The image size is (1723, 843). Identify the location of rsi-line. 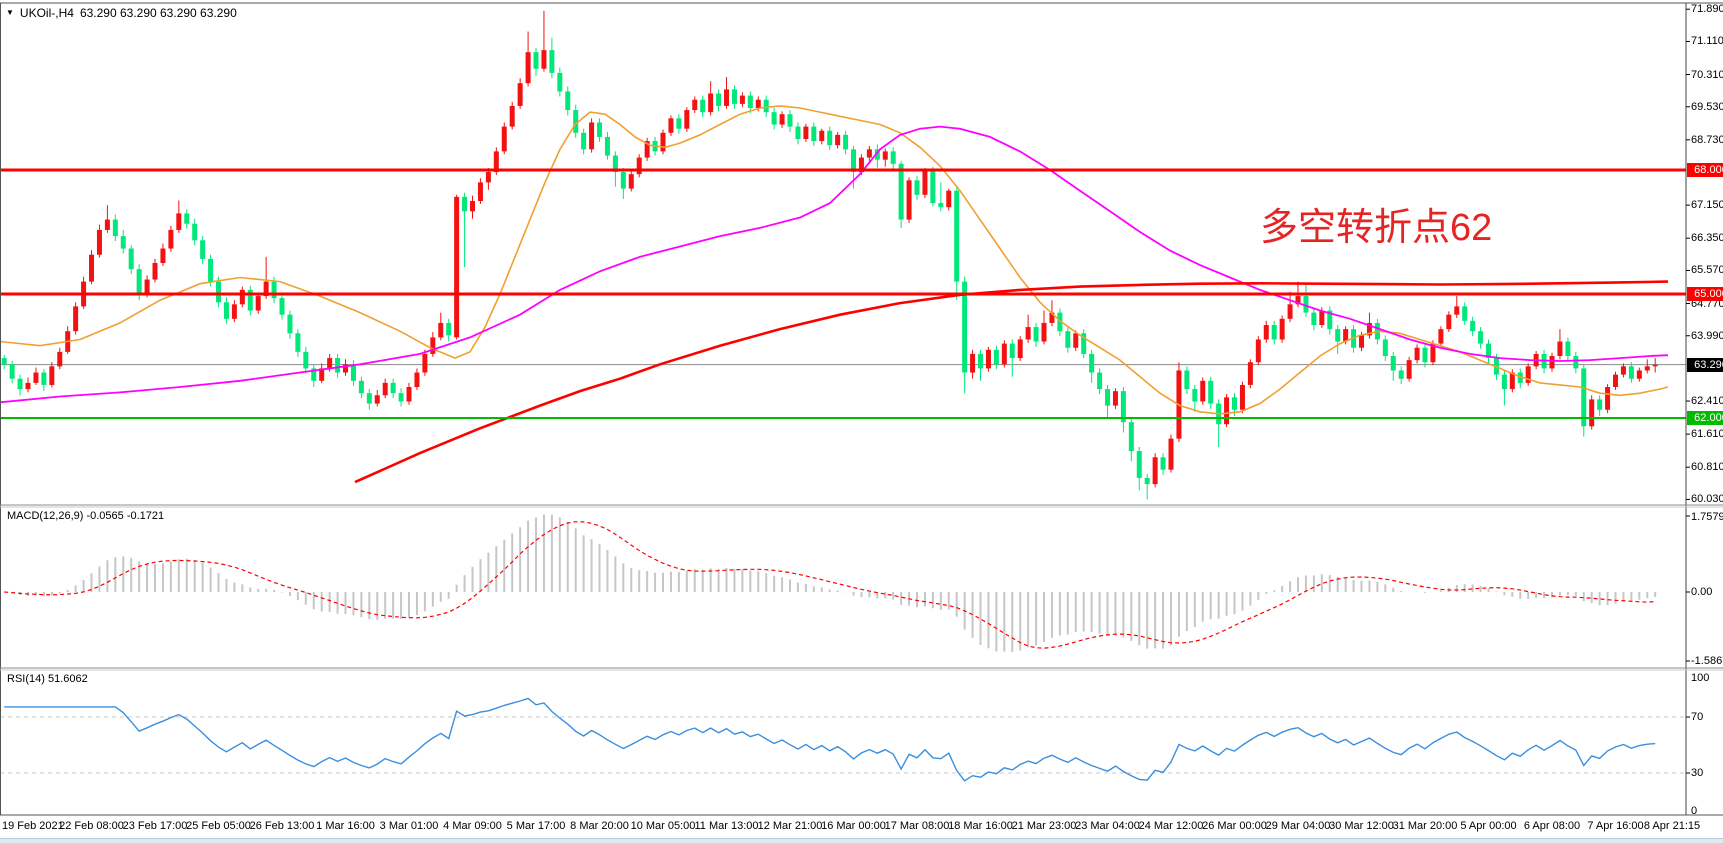
(830, 739).